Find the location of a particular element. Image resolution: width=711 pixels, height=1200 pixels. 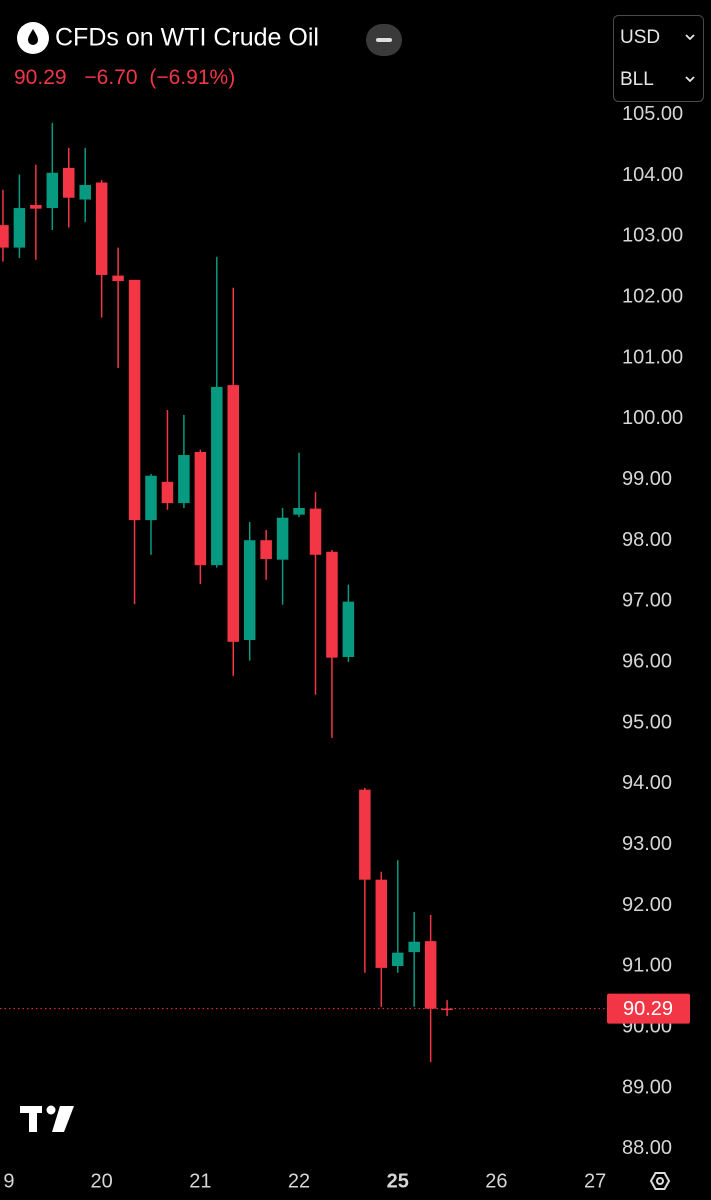

last-price-label: 90.29 is located at coordinates (648, 1009).